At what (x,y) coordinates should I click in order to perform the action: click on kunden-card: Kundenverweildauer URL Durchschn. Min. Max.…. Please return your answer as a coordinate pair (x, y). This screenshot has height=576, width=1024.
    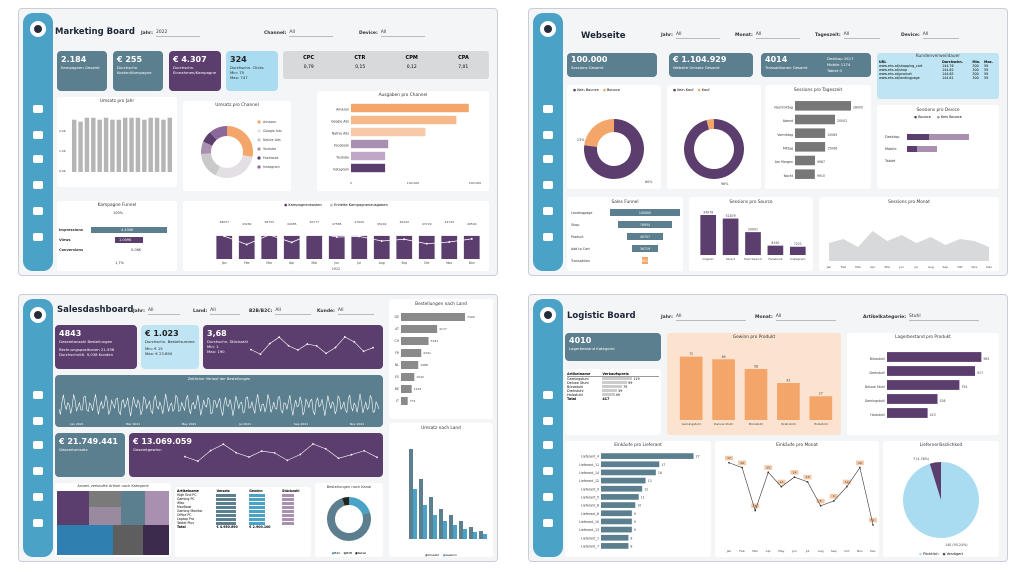
    Looking at the image, I should click on (938, 76).